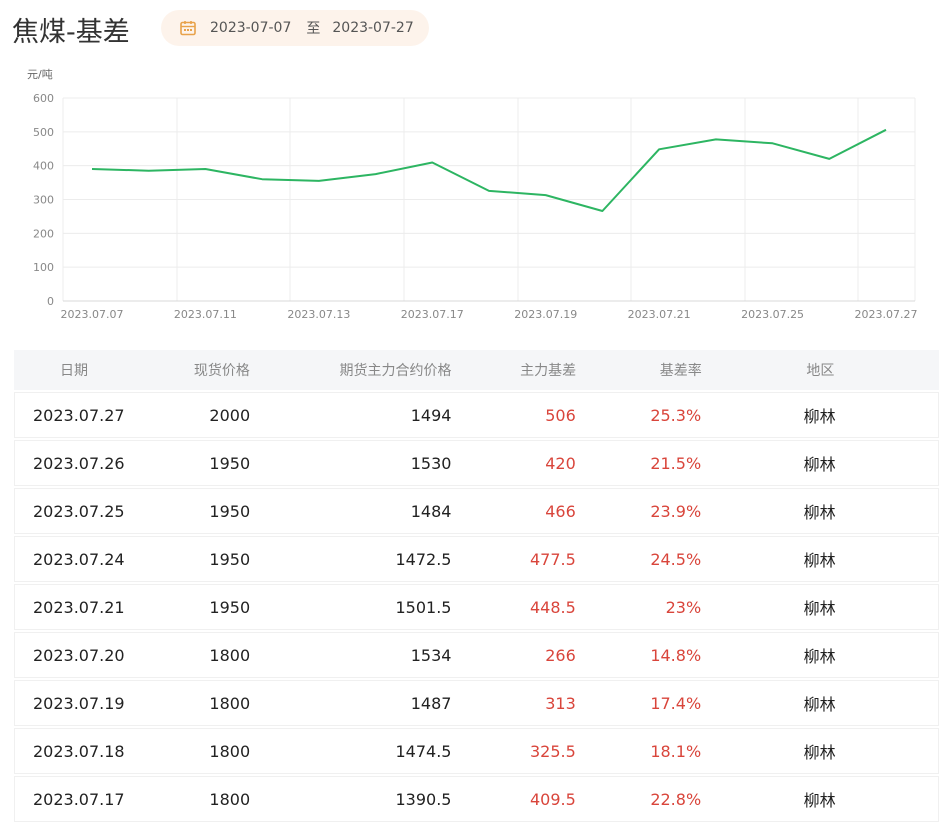 This screenshot has width=949, height=822. What do you see at coordinates (683, 607) in the screenshot?
I see `cell-basis-rate: 23%` at bounding box center [683, 607].